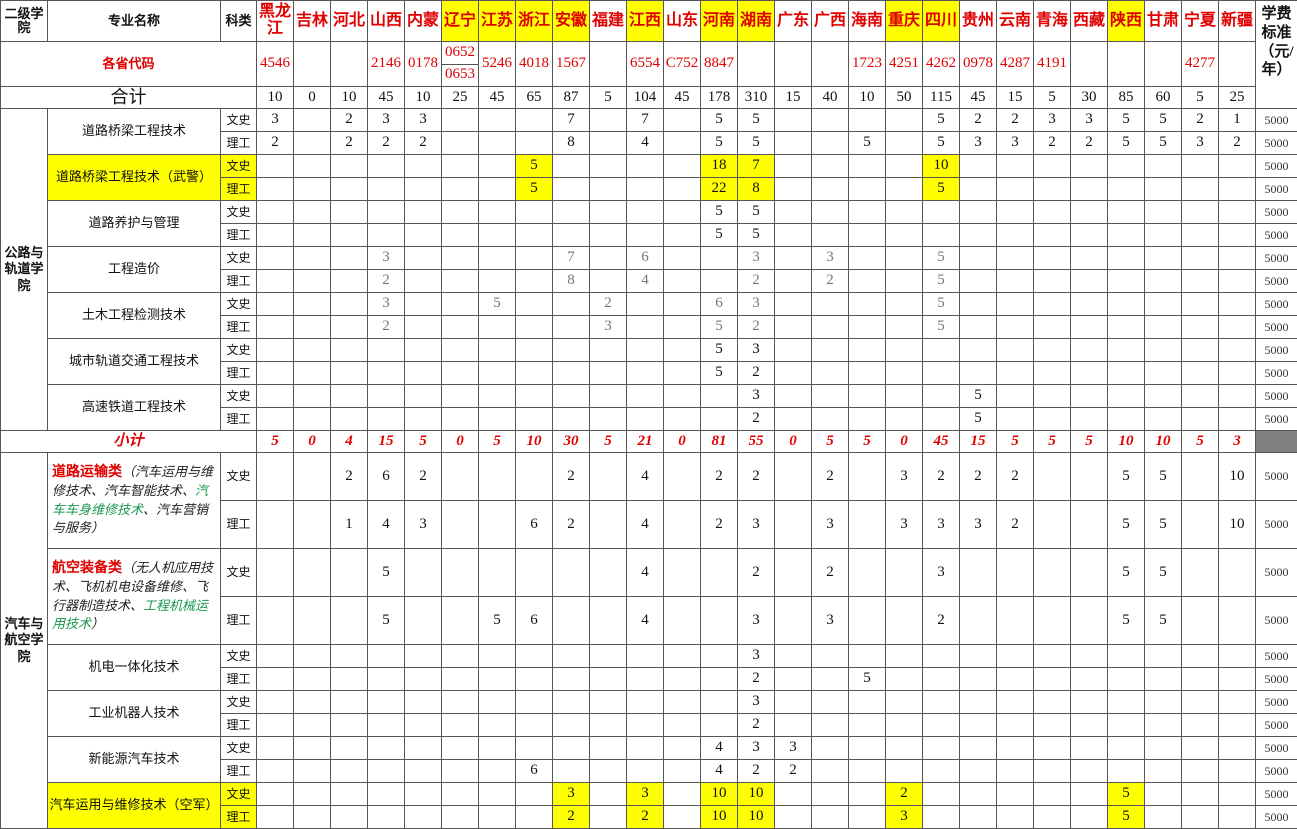  Describe the element at coordinates (978, 120) in the screenshot. I see `quota-贵州: 2` at that location.